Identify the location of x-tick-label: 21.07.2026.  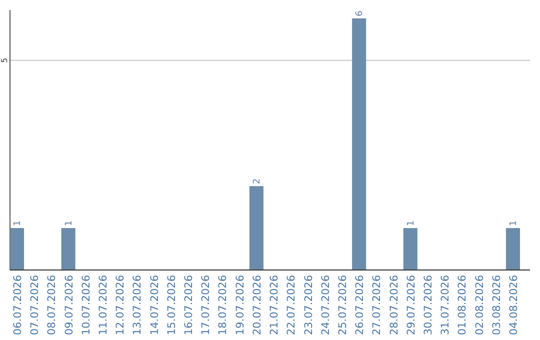
(274, 305).